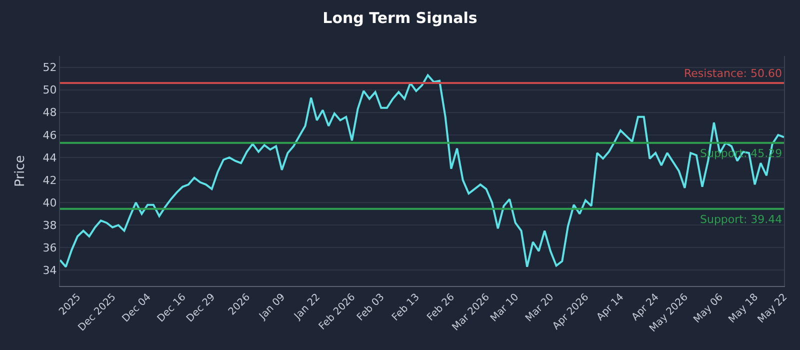 This screenshot has height=350, width=800. Describe the element at coordinates (400, 17) in the screenshot. I see `chart-title: Long Term Signals` at that location.